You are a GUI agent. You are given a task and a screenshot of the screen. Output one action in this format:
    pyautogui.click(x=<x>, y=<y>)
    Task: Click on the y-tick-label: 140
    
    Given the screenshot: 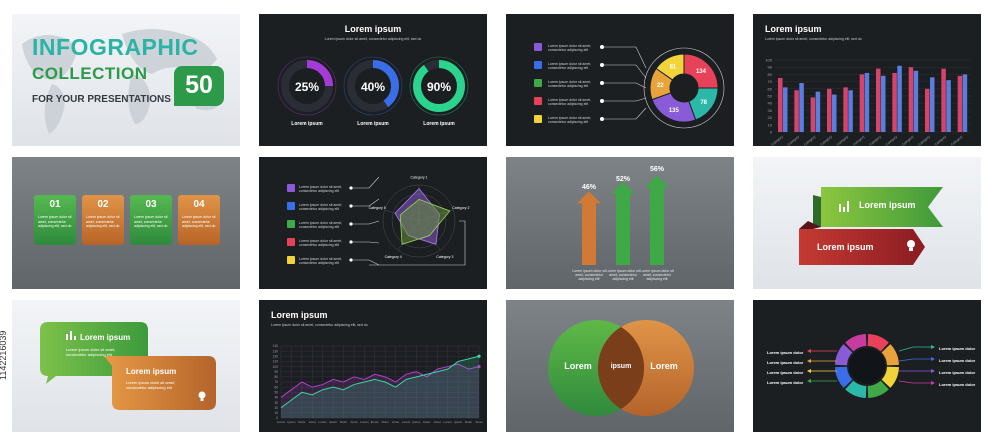 What is the action you would take?
    pyautogui.click(x=276, y=346)
    